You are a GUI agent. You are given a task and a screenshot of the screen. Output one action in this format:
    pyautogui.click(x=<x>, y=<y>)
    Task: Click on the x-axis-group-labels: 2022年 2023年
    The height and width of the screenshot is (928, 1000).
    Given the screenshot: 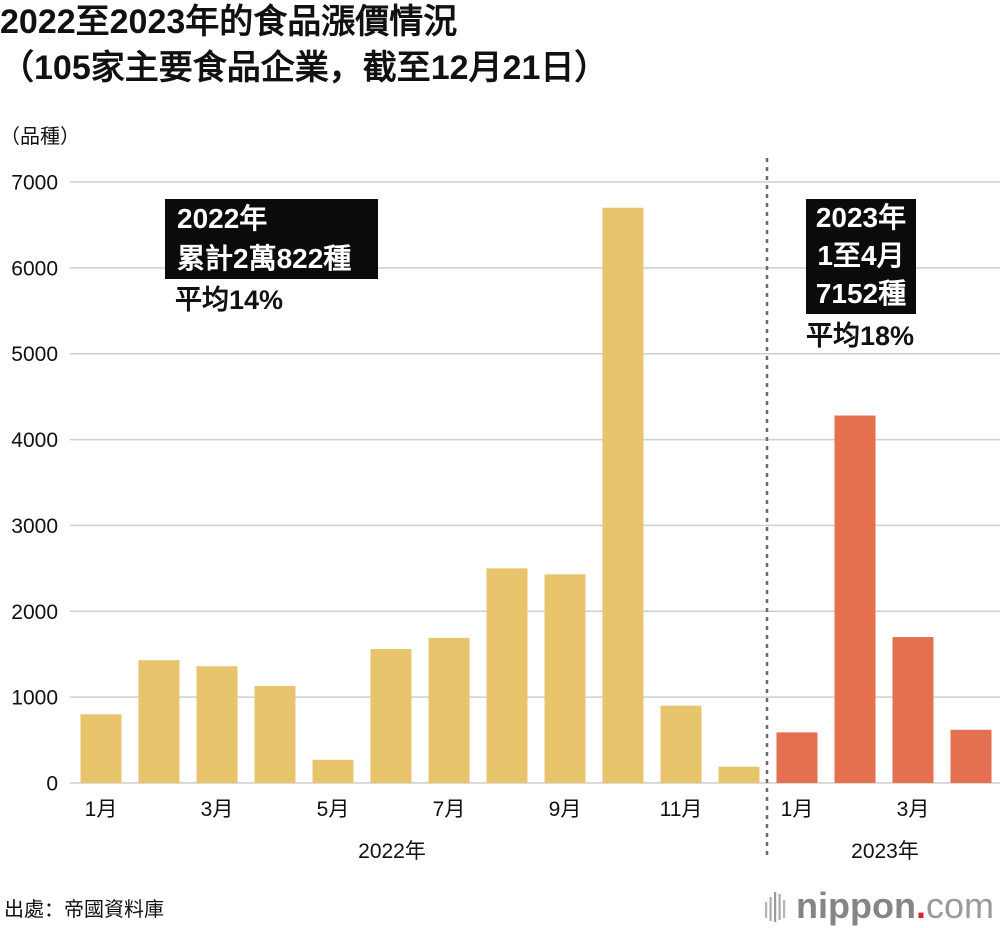 What is the action you would take?
    pyautogui.click(x=638, y=851)
    